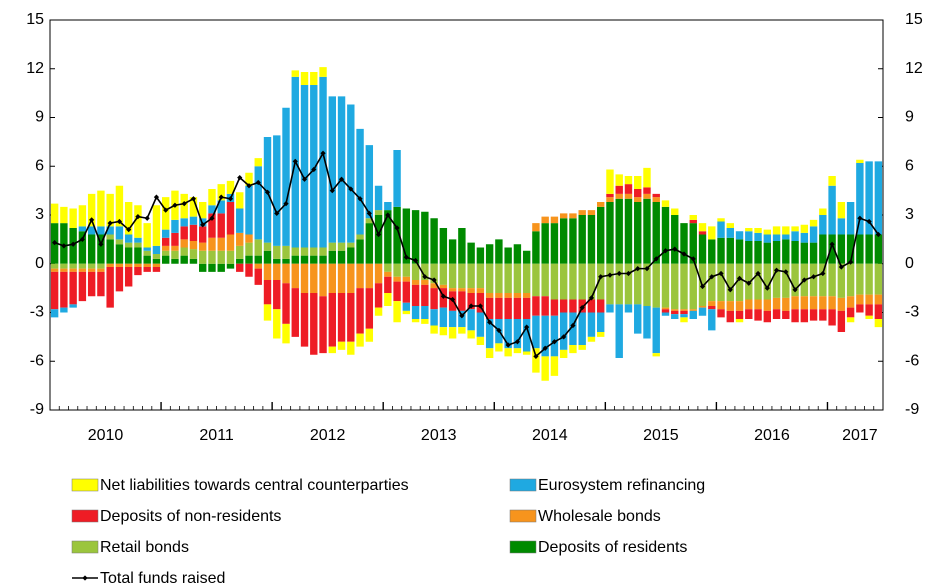 Image resolution: width=930 pixels, height=588 pixels. I want to click on x-tick-label: 2014, so click(550, 435).